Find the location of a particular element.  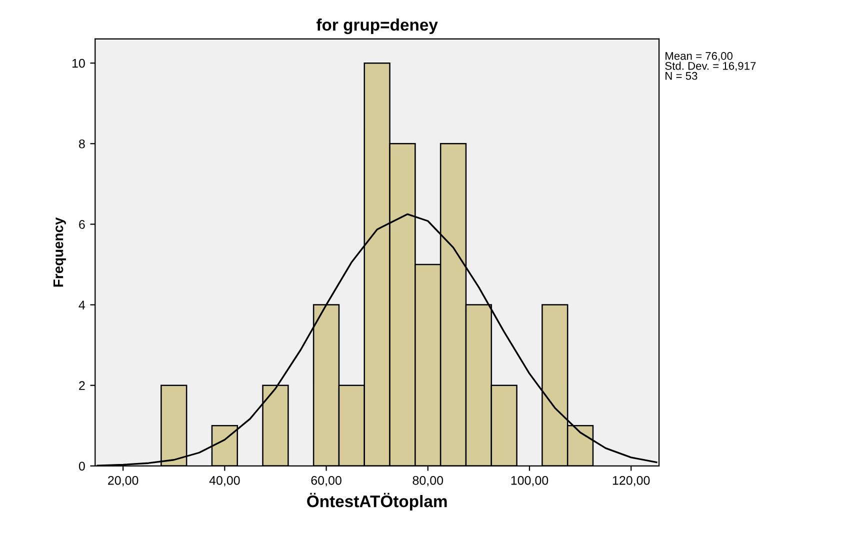

x-tick-label: 60,00 is located at coordinates (326, 481).